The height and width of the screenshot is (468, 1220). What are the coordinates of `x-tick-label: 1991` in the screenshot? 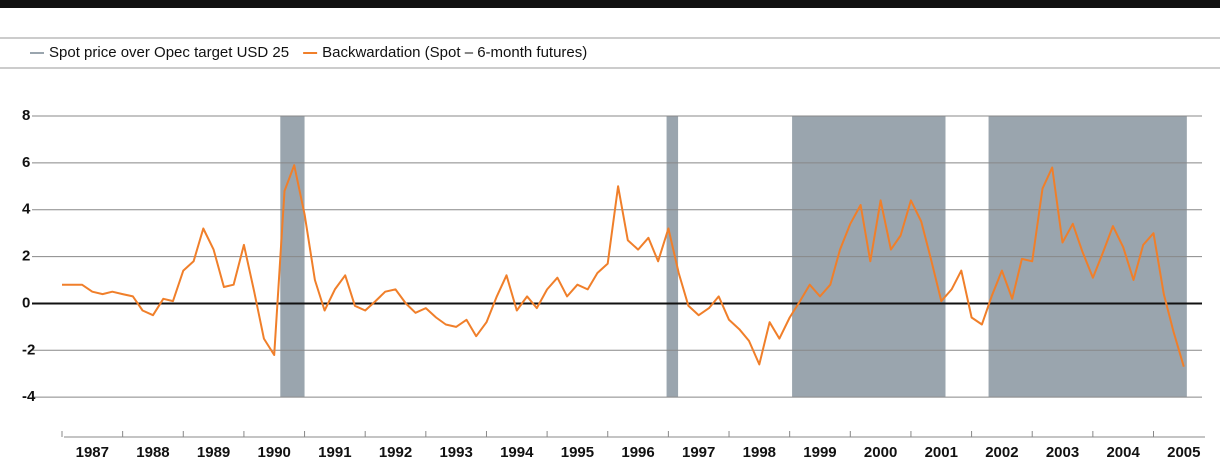 It's located at (334, 452).